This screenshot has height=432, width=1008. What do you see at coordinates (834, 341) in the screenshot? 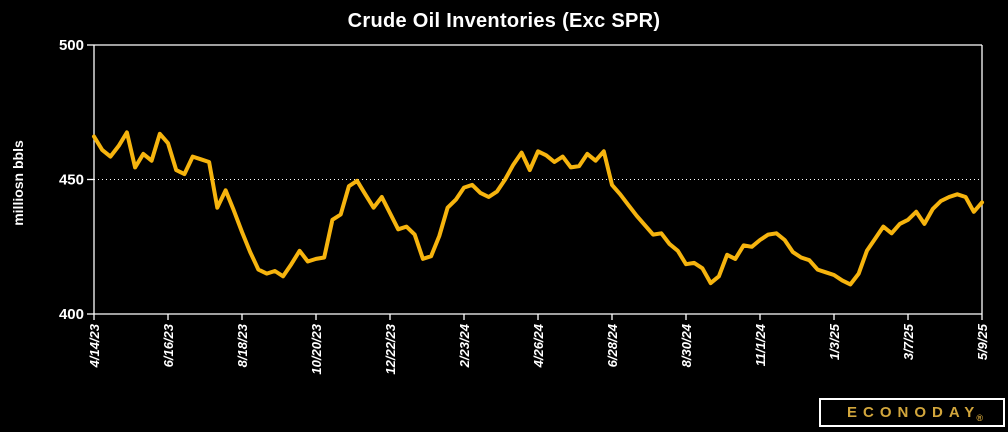
I see `x-tick-label: 1/3/25` at bounding box center [834, 341].